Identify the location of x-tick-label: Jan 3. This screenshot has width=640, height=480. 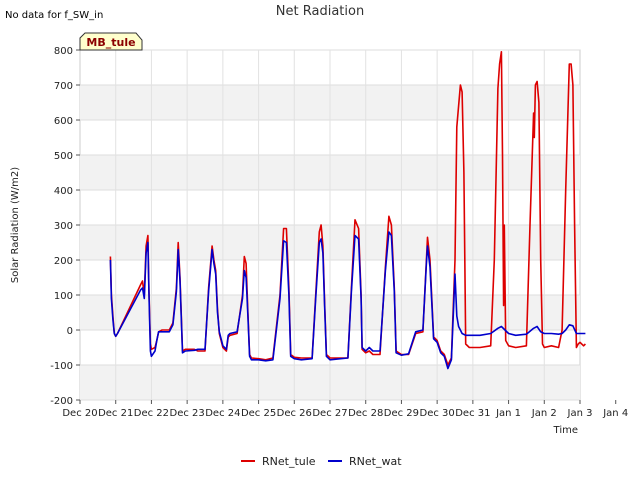
(580, 413).